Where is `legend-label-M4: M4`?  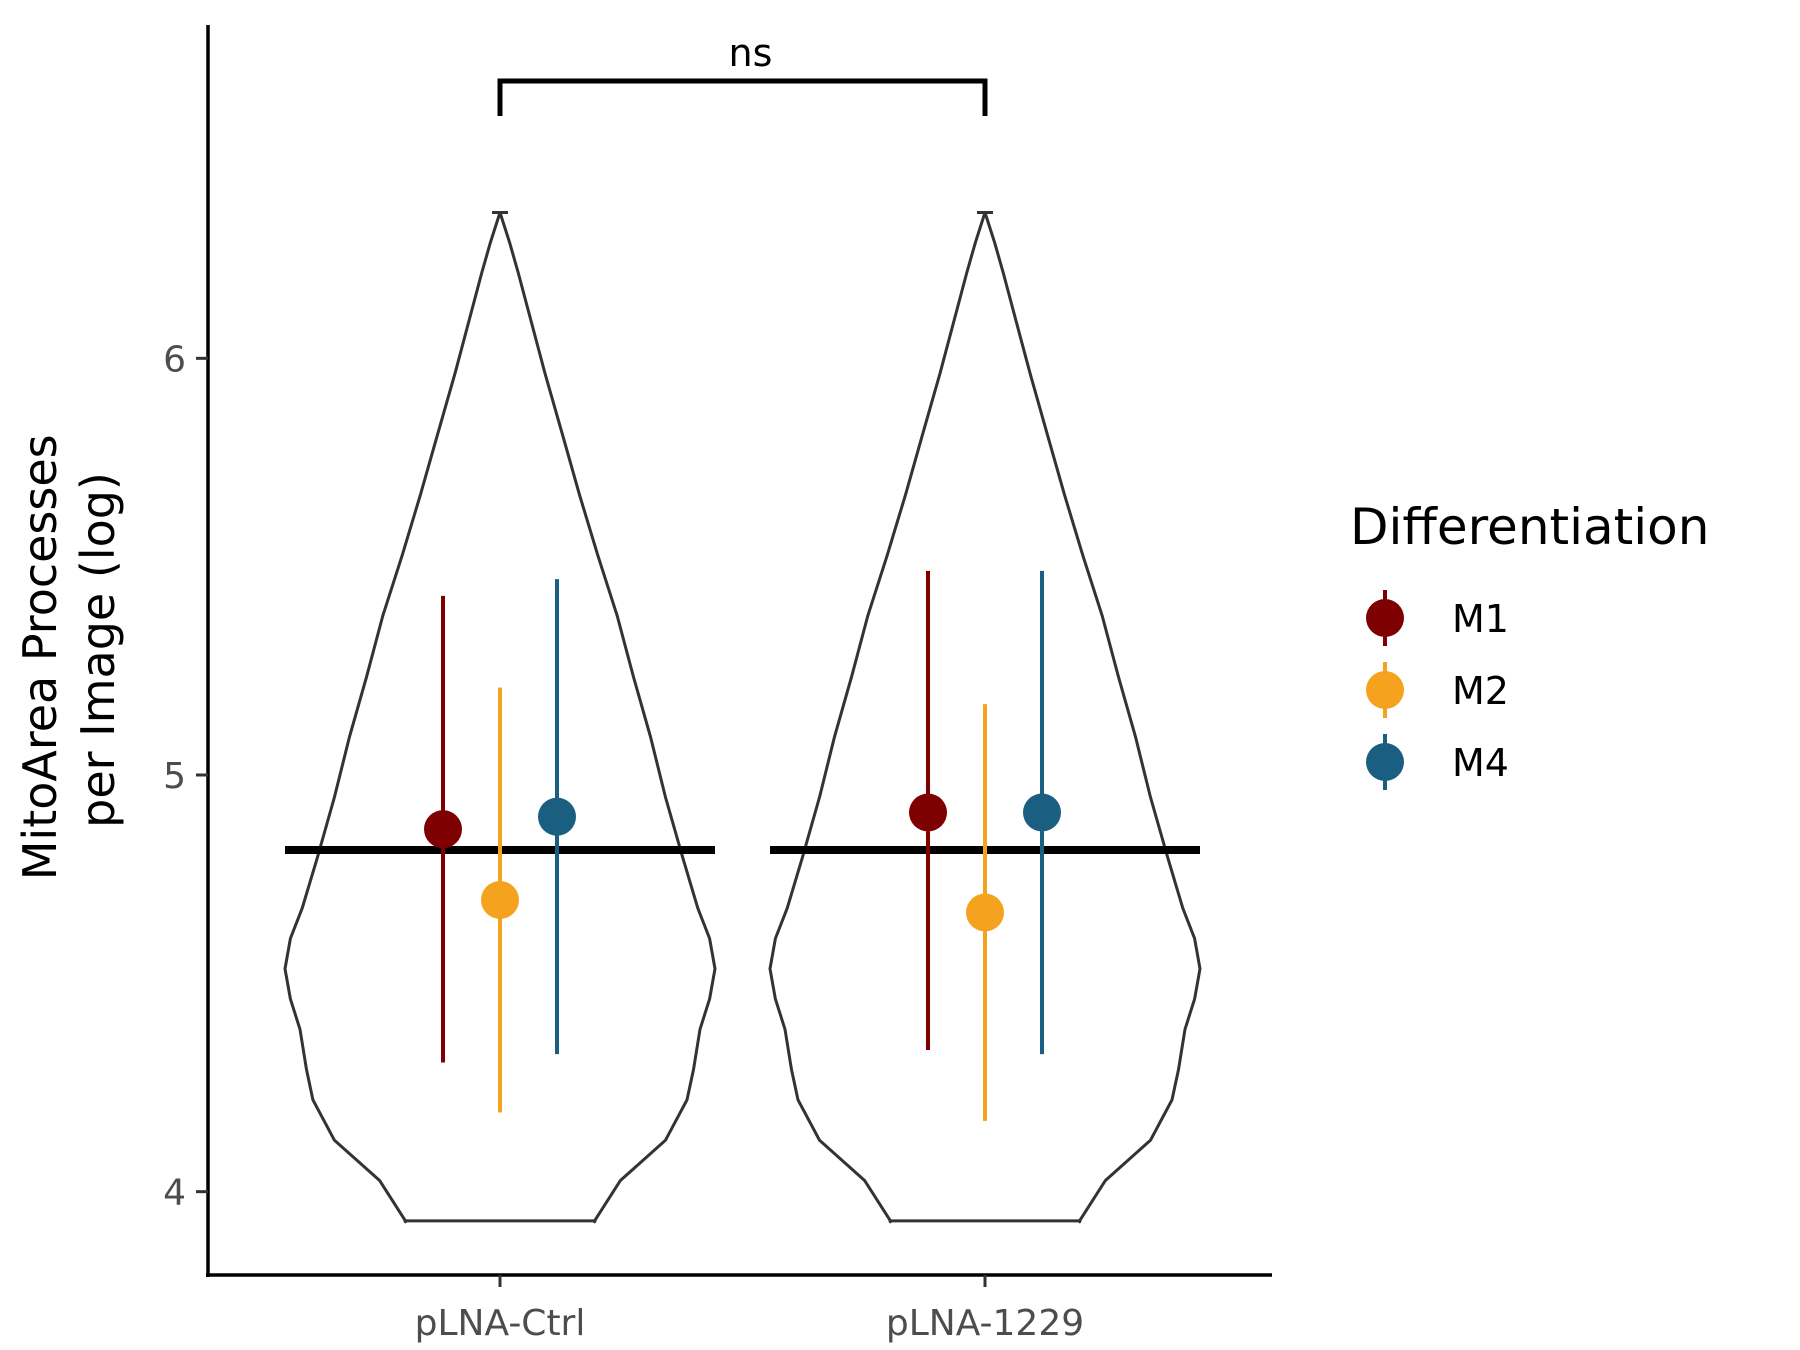
legend-label-M4: M4 is located at coordinates (1480, 763).